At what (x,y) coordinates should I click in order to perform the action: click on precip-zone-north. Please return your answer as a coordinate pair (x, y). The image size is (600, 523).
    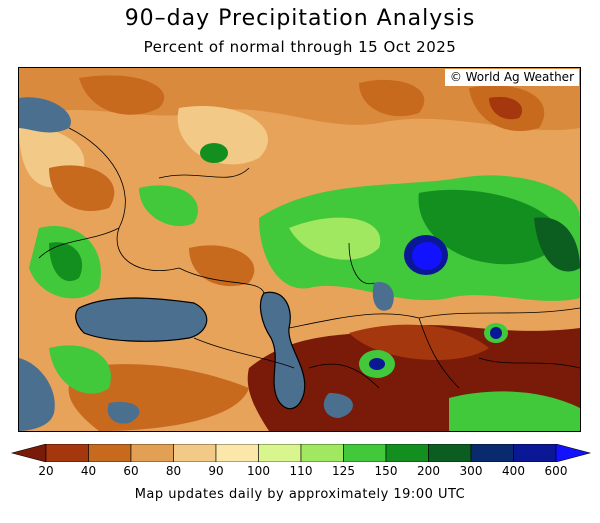
    Looking at the image, I should click on (299, 99).